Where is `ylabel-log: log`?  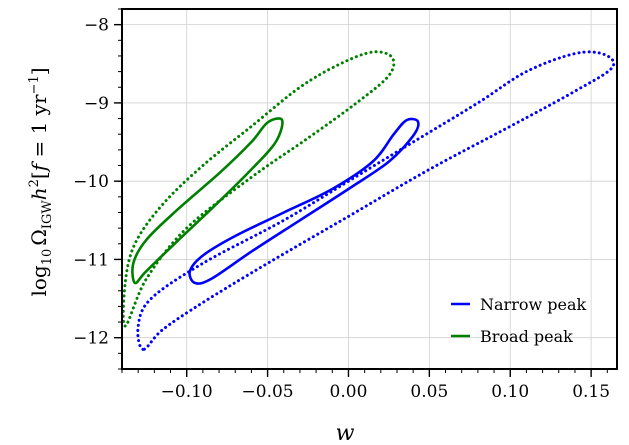 ylabel-log: log is located at coordinates (39, 280).